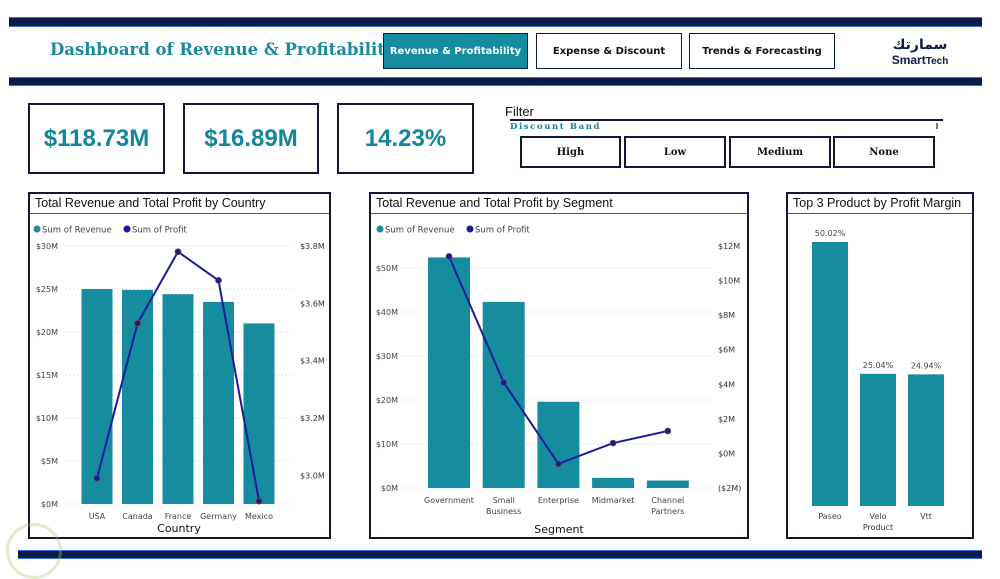  I want to click on right-axis-tick: $3.6M, so click(312, 303).